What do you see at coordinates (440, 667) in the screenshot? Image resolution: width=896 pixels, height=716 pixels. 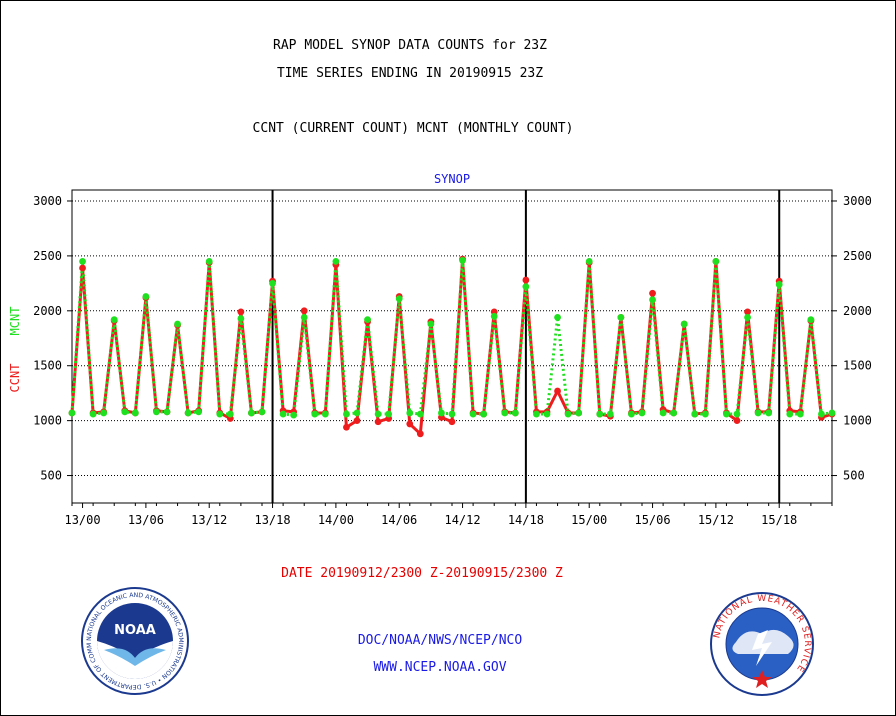 I see `website-link: WWW.NCEP.NOAA.GOV` at bounding box center [440, 667].